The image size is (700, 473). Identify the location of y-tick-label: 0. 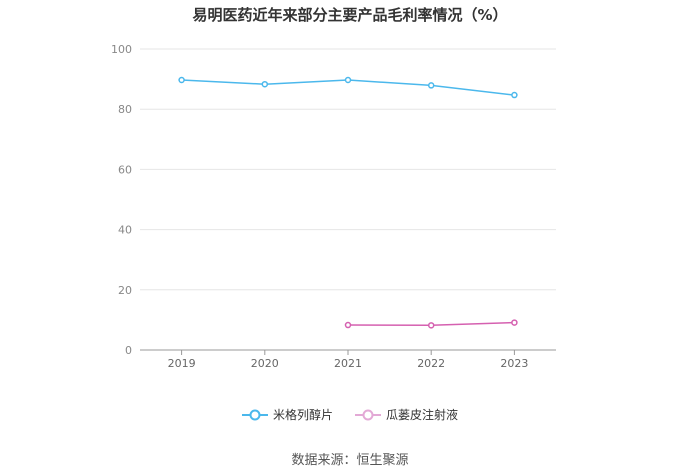
(128, 350).